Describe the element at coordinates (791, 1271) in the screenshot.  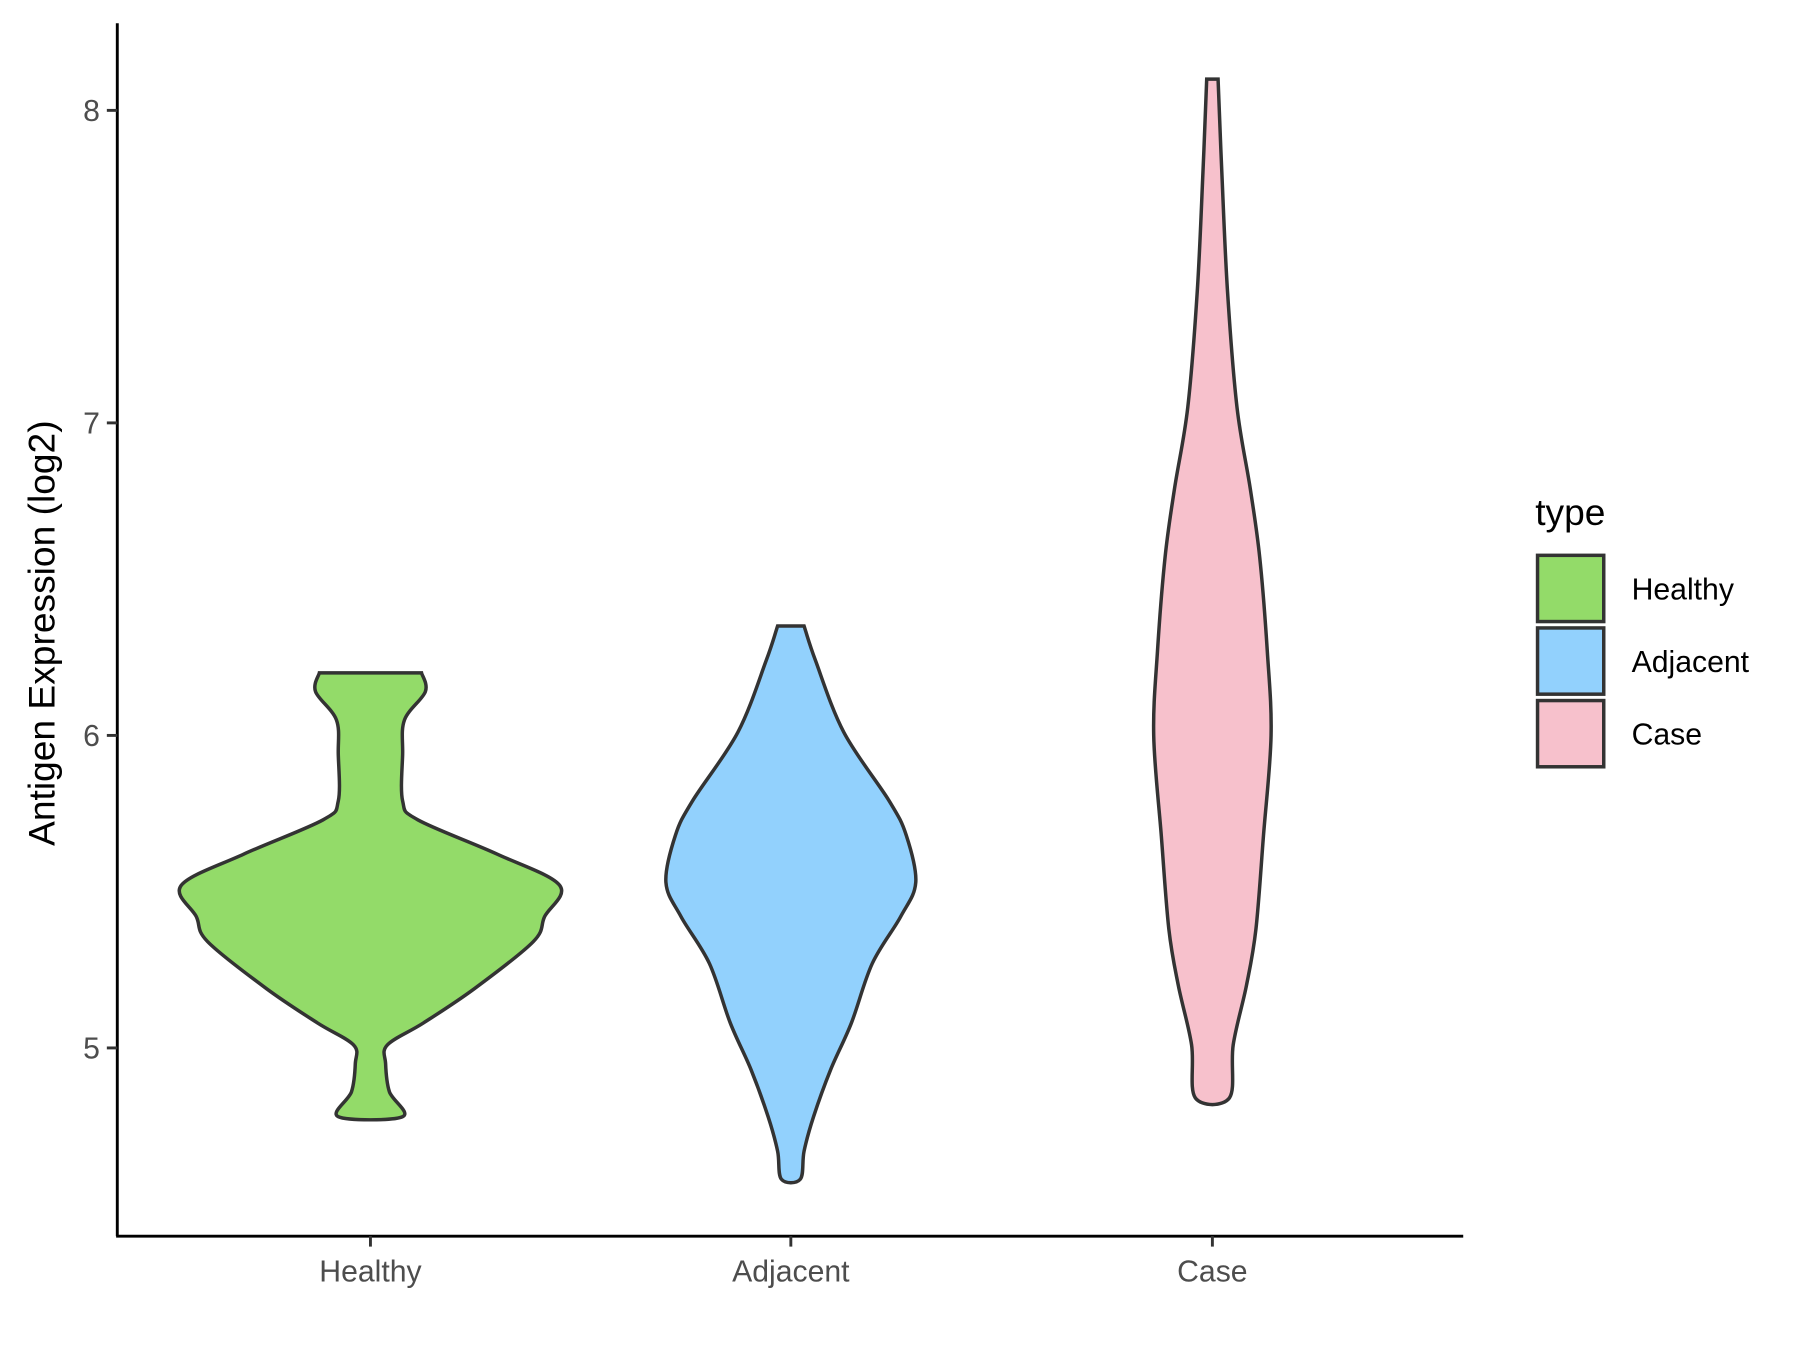
I see `x-tick-label: Adjacent` at that location.